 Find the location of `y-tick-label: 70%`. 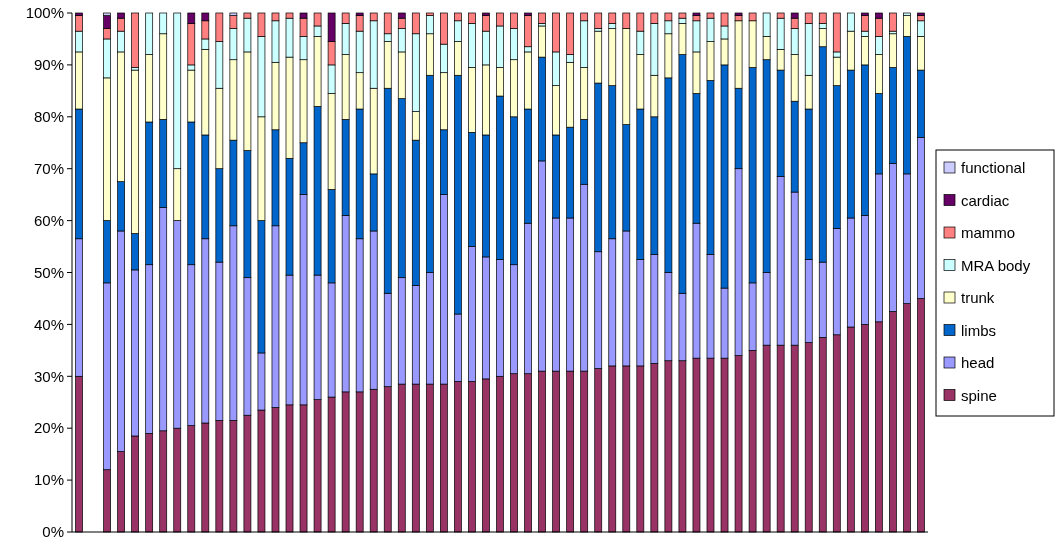

y-tick-label: 70% is located at coordinates (48, 168).